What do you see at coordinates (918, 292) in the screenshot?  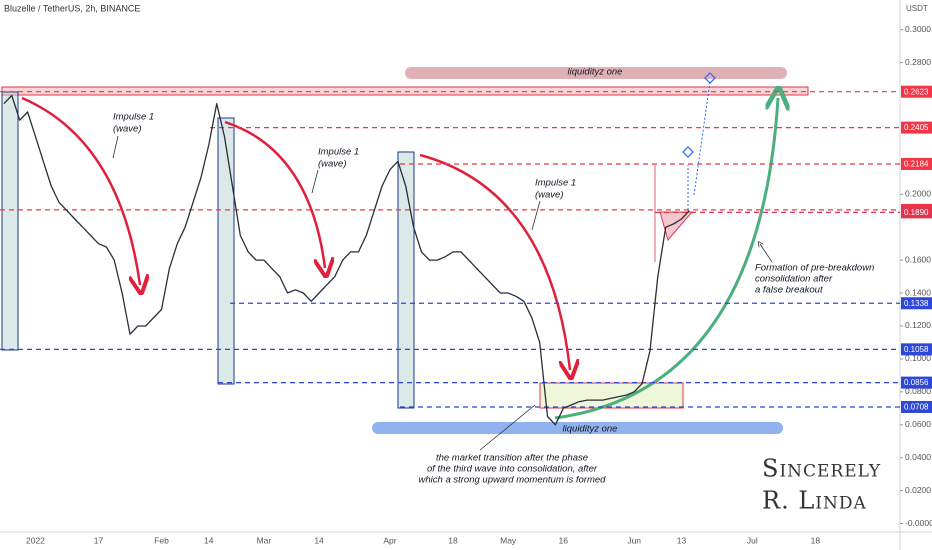 I see `y-tick-label: 0.1400` at bounding box center [918, 292].